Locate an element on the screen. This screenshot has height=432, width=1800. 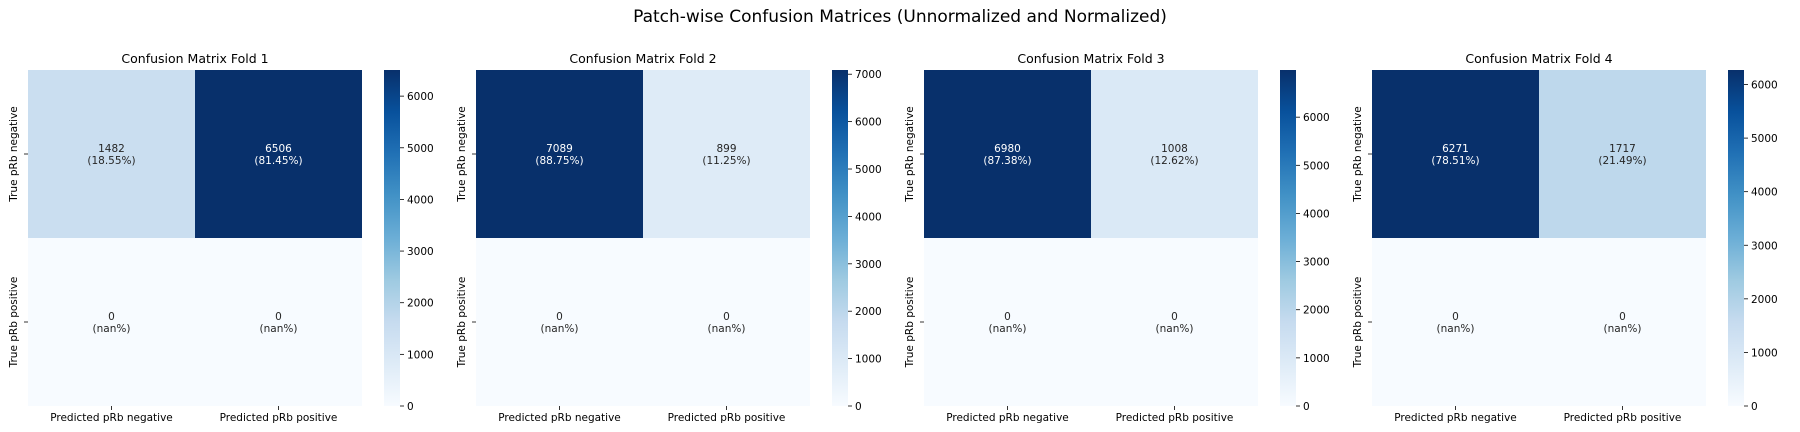
heatmap-title: Confusion Matrix Fold 1 is located at coordinates (194, 58).